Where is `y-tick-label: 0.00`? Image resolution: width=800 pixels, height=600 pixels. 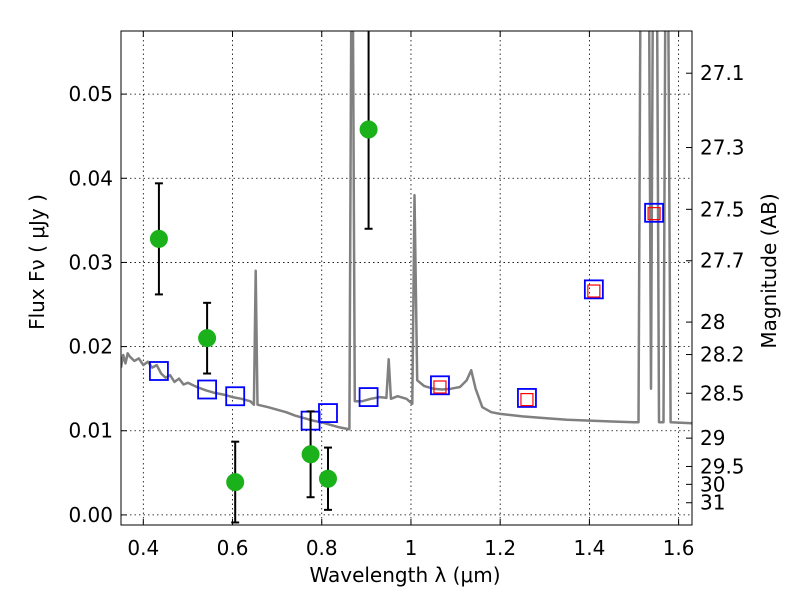 y-tick-label: 0.00 is located at coordinates (90, 515).